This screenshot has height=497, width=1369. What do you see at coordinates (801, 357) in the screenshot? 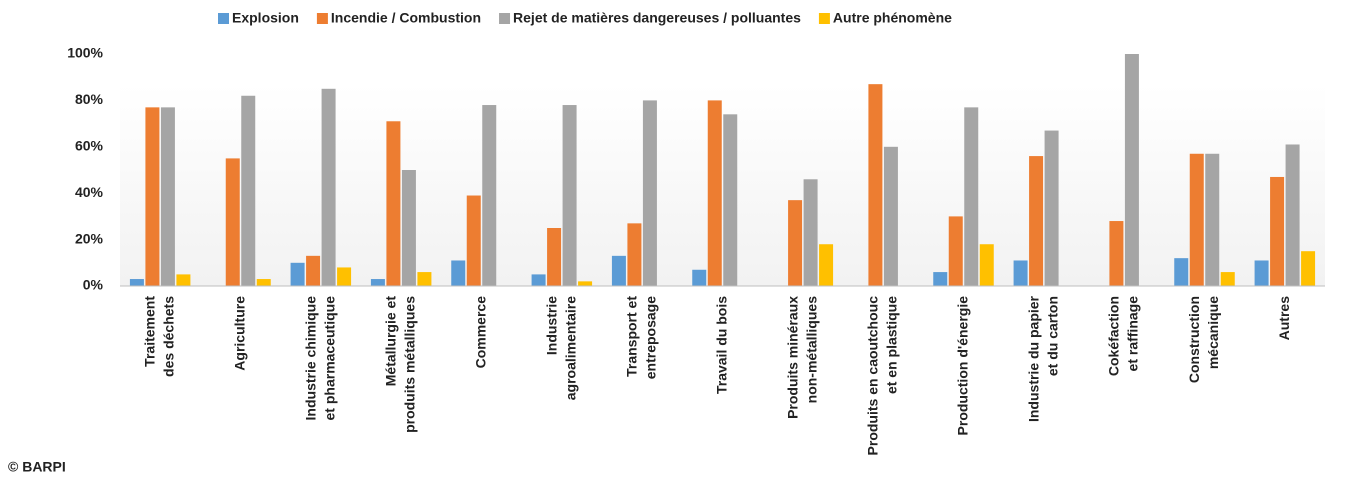
I see `x-tick-label: Produits minéraux non-métalliques` at bounding box center [801, 357].